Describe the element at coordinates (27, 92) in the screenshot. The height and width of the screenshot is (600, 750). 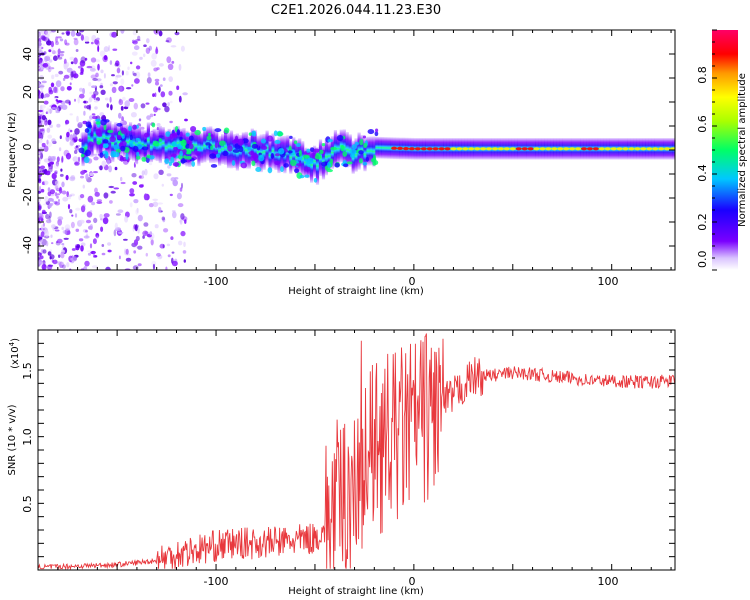
I see `top-y-tick-label: 20` at that location.